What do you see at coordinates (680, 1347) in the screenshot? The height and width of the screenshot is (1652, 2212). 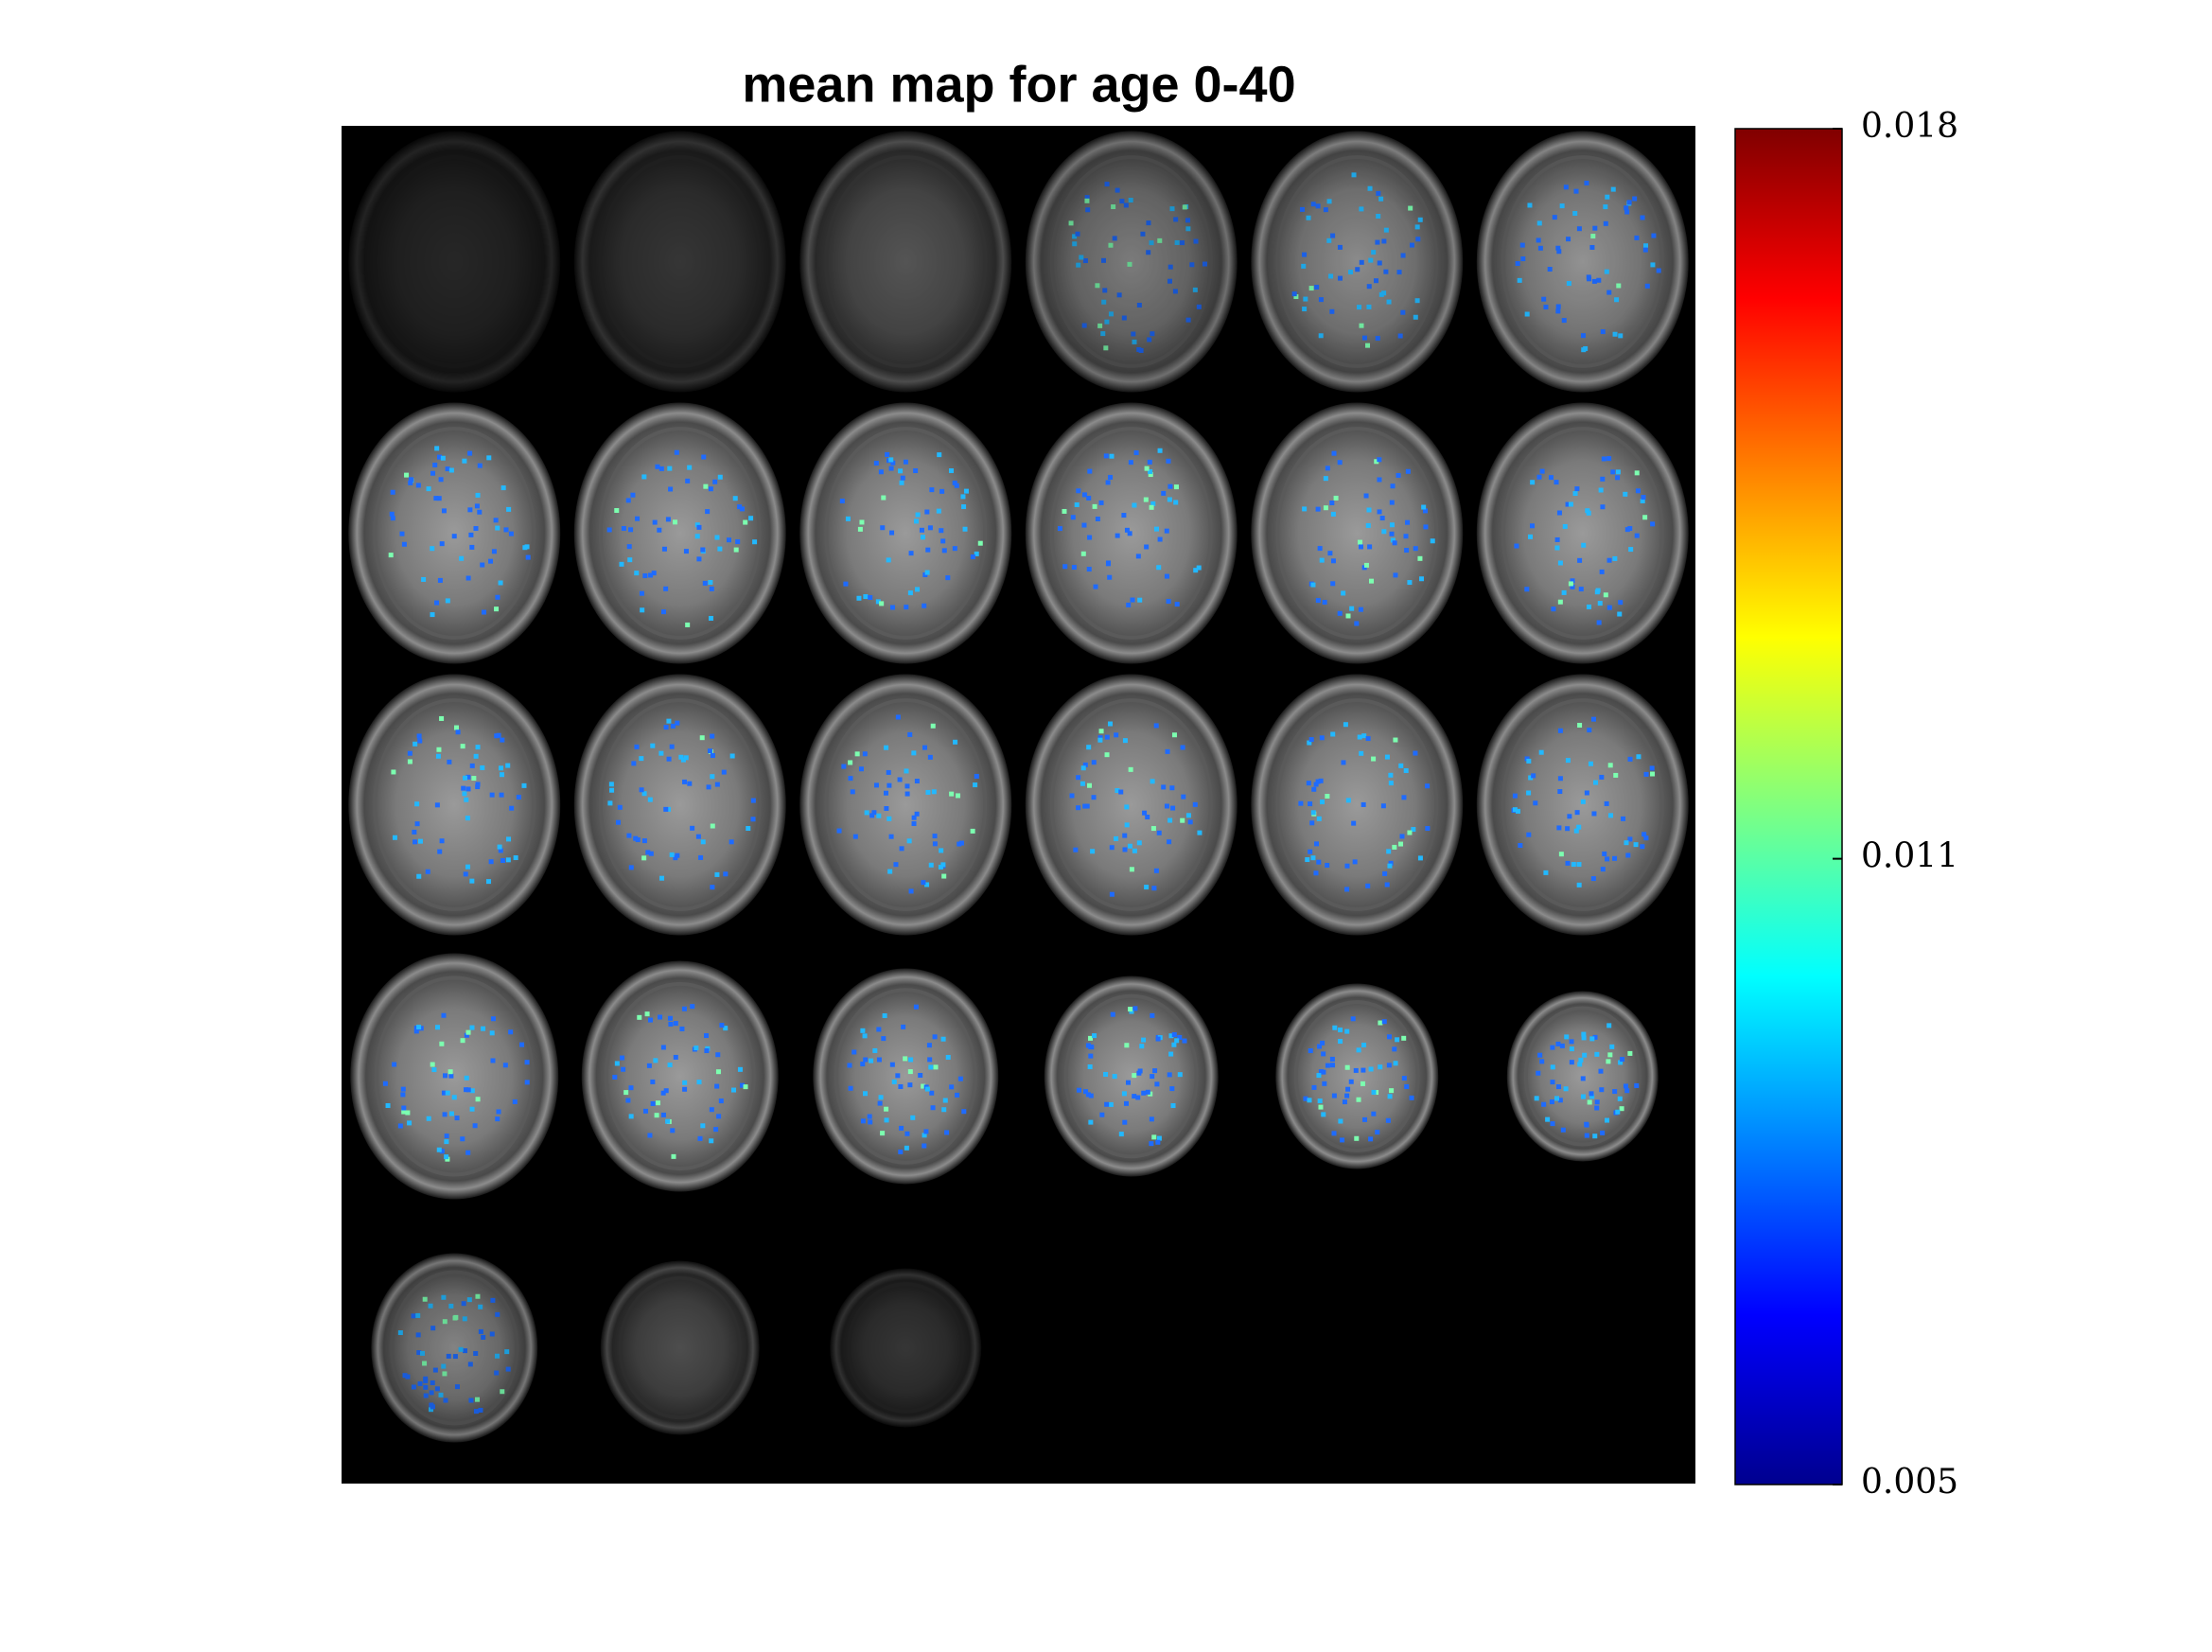 I see `slice-outline` at bounding box center [680, 1347].